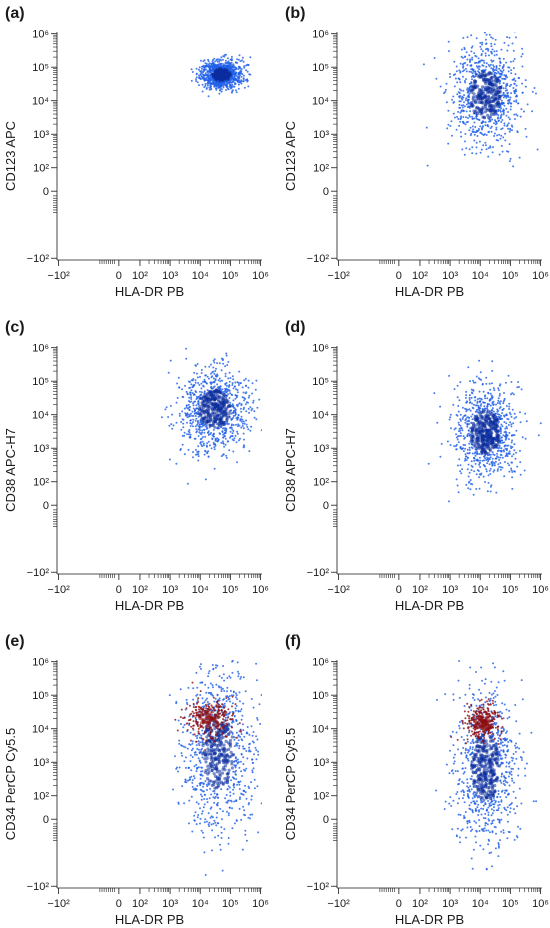  What do you see at coordinates (119, 904) in the screenshot?
I see `x-tick-label: 0` at bounding box center [119, 904].